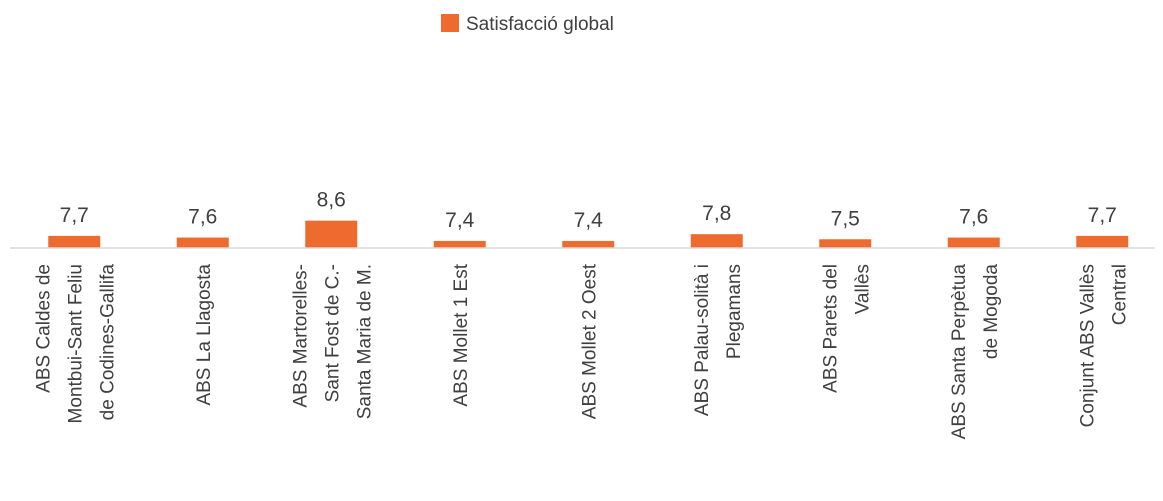 The height and width of the screenshot is (501, 1163). I want to click on category-label-line: ABS Caldes de, so click(43, 328).